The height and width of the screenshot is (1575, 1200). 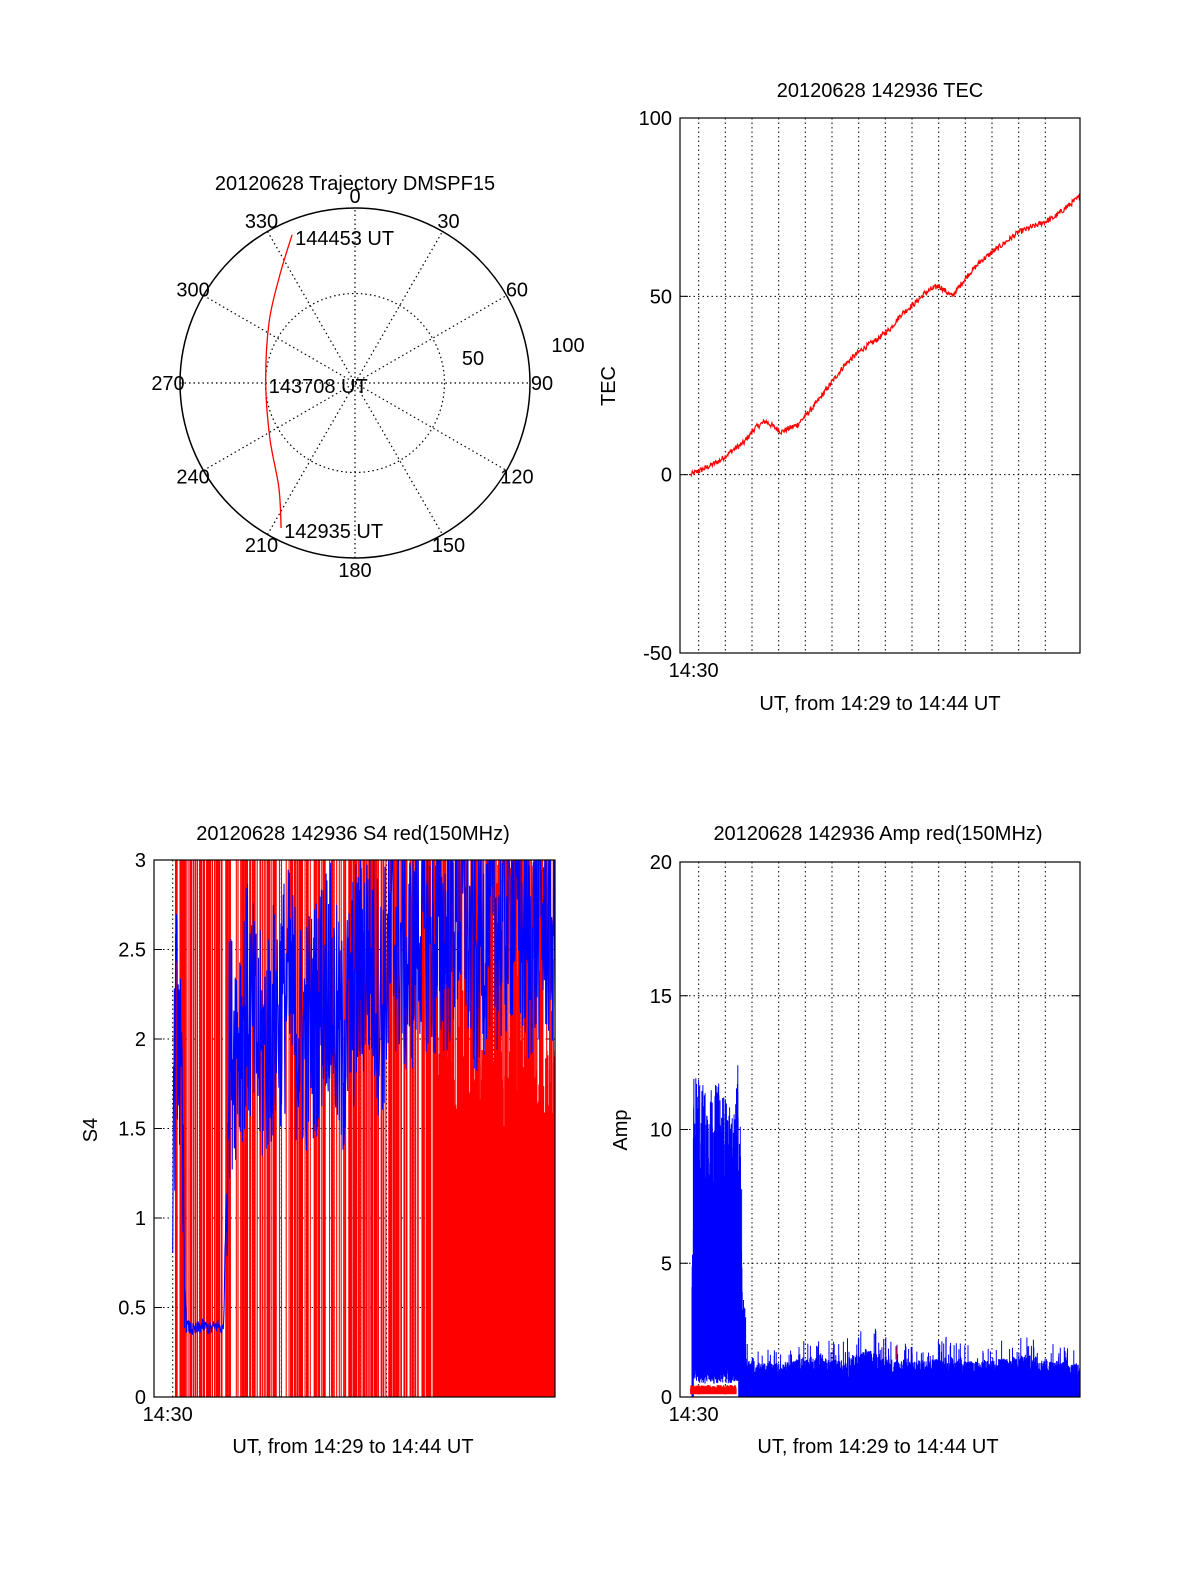 What do you see at coordinates (132, 951) in the screenshot?
I see `y-tick-label: 2.5` at bounding box center [132, 951].